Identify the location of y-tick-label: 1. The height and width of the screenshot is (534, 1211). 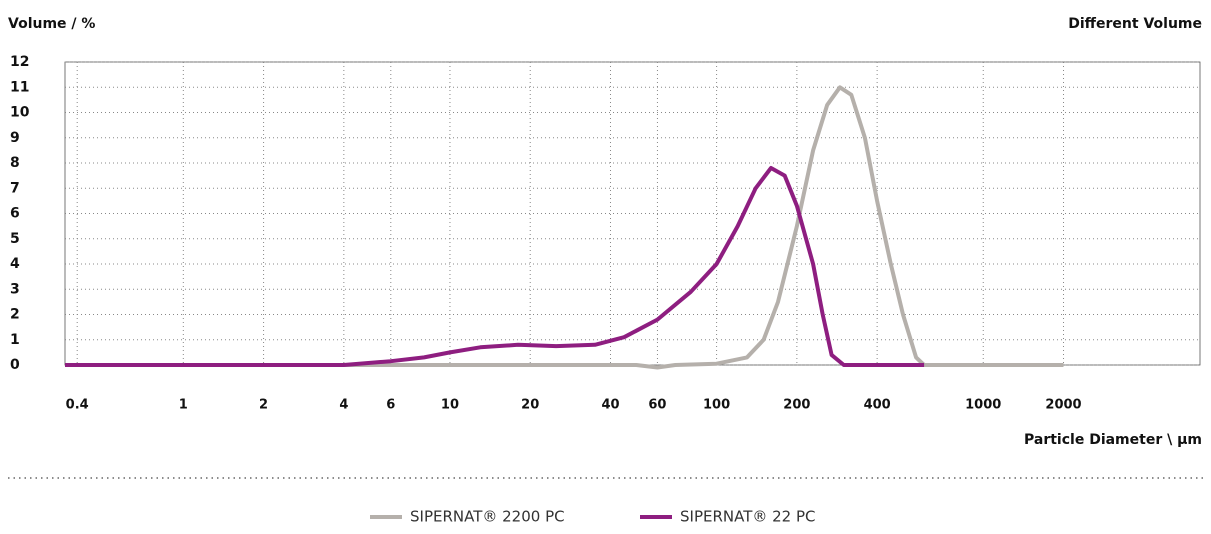
(15, 340).